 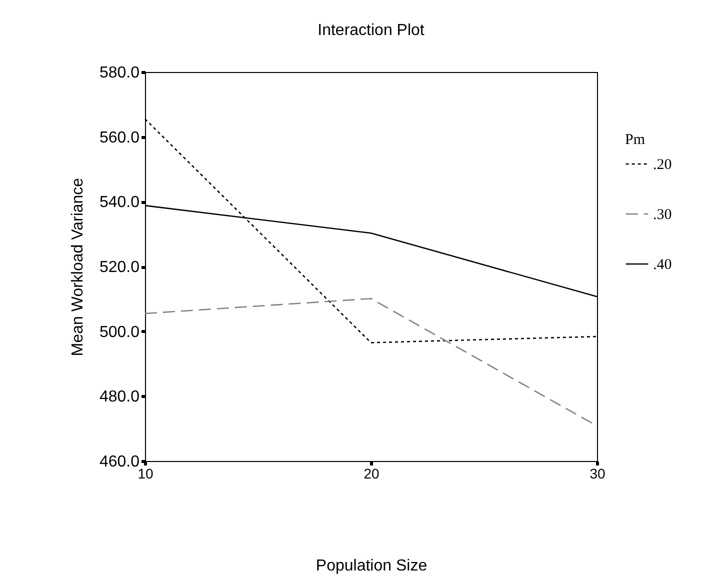 I want to click on legend-label: .40, so click(x=662, y=265).